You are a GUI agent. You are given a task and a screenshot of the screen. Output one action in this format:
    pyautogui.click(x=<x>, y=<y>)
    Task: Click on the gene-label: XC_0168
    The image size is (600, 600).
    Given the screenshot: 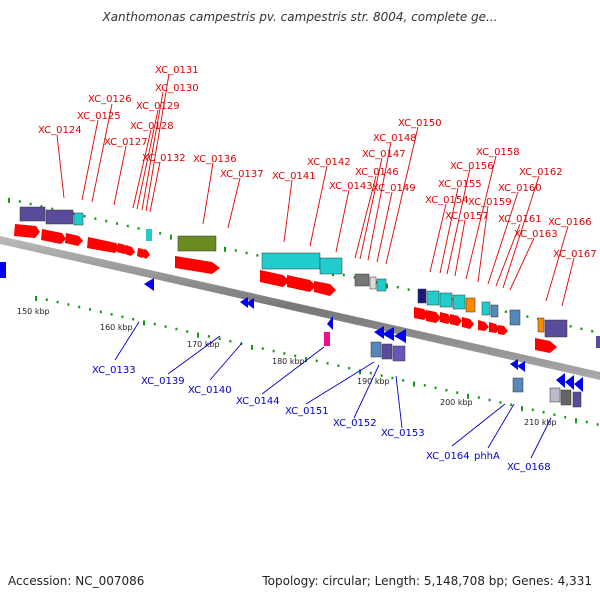 What is the action you would take?
    pyautogui.click(x=529, y=467)
    